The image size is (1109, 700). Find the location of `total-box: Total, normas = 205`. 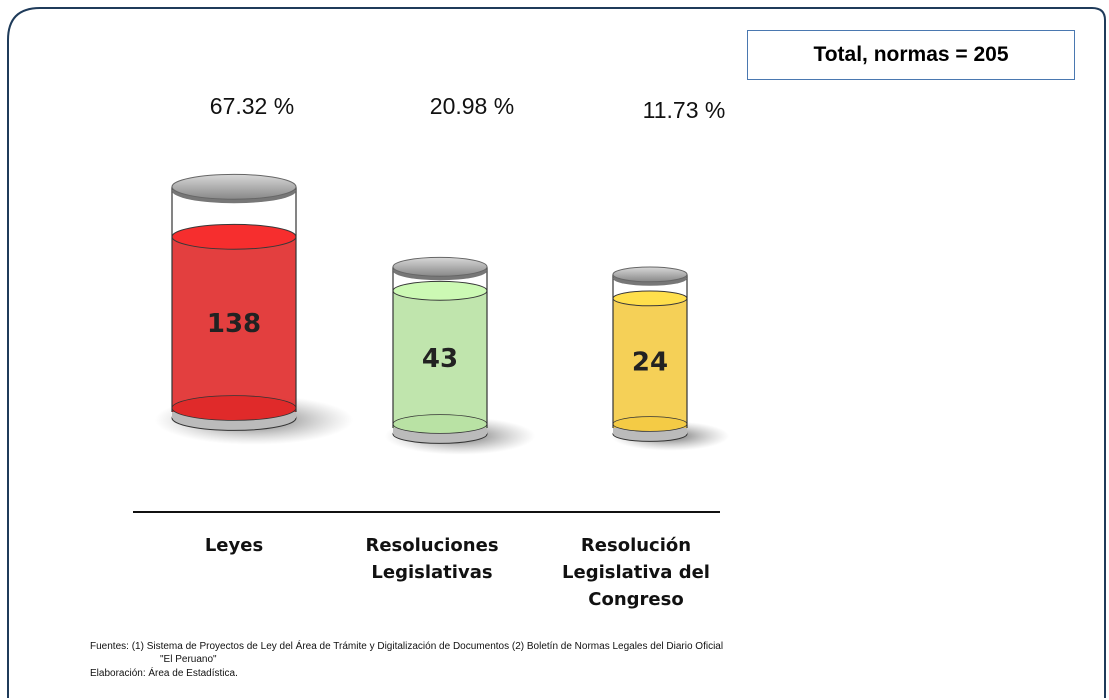

total-box: Total, normas = 205 is located at coordinates (911, 55).